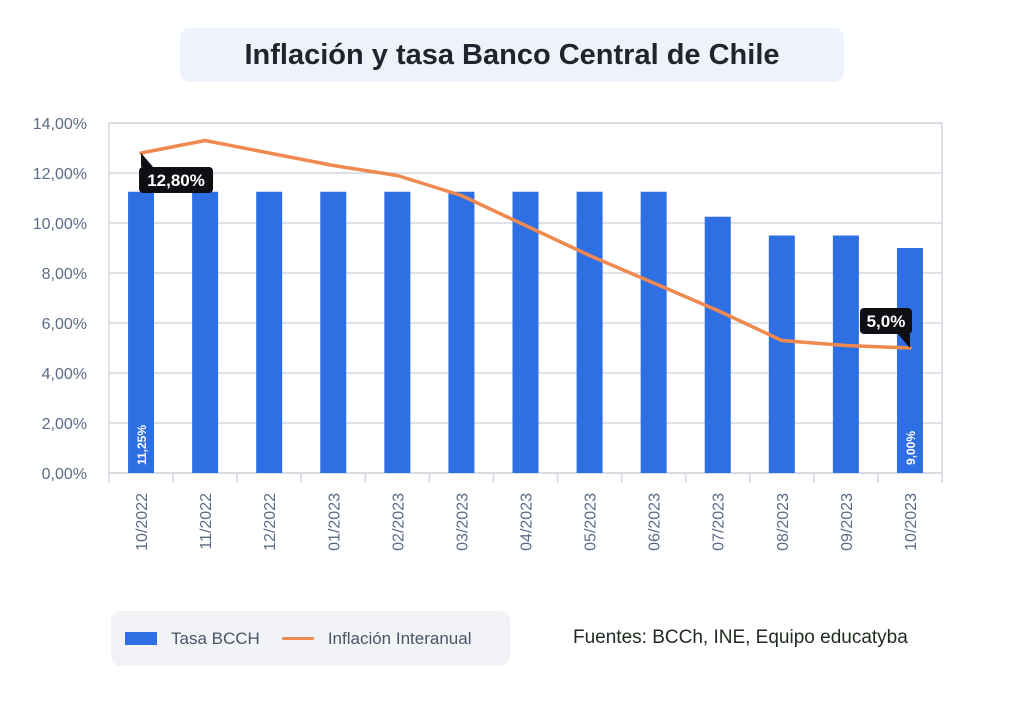 This screenshot has height=709, width=1024. Describe the element at coordinates (847, 522) in the screenshot. I see `x-tick-label: 09/2023` at that location.